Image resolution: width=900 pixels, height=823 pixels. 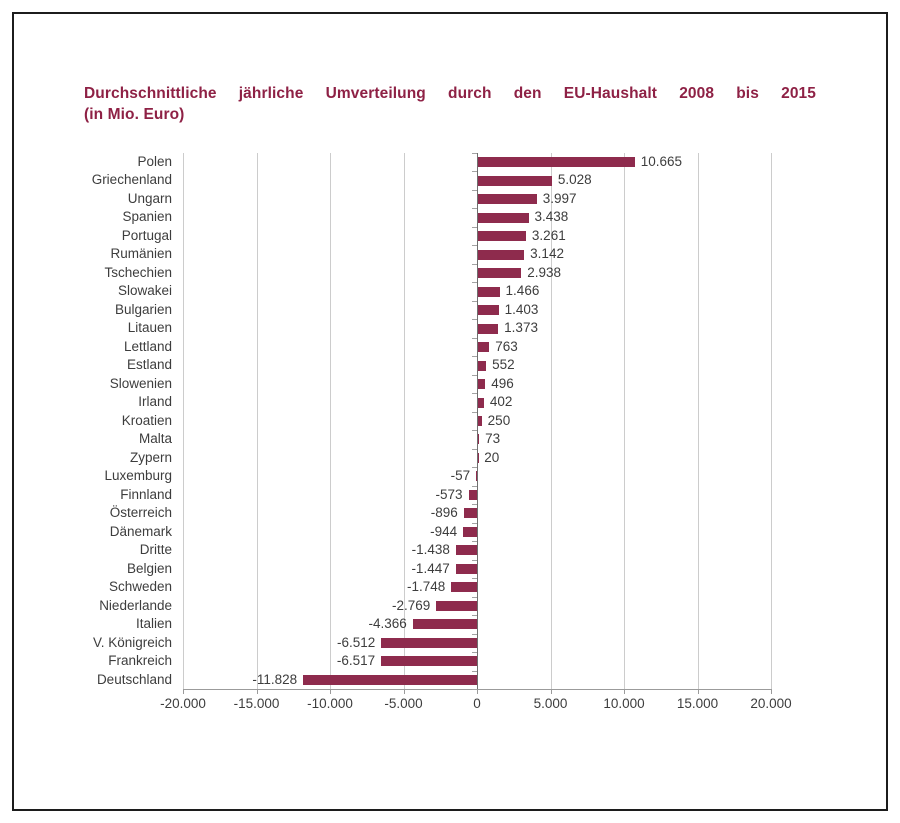 I want to click on category-label: Belgien, so click(x=149, y=568).